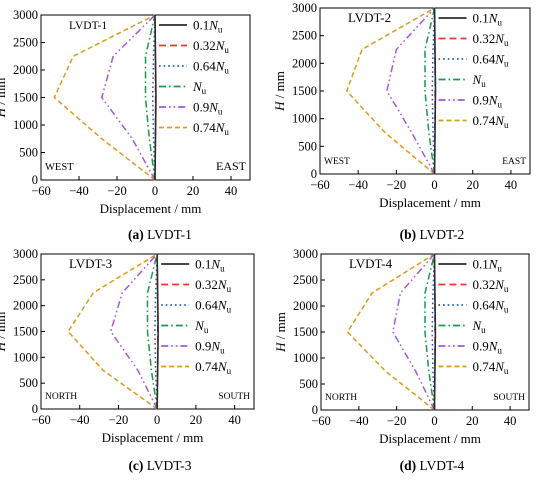 The image size is (550, 484). I want to click on left-direction-note: WEST, so click(337, 162).